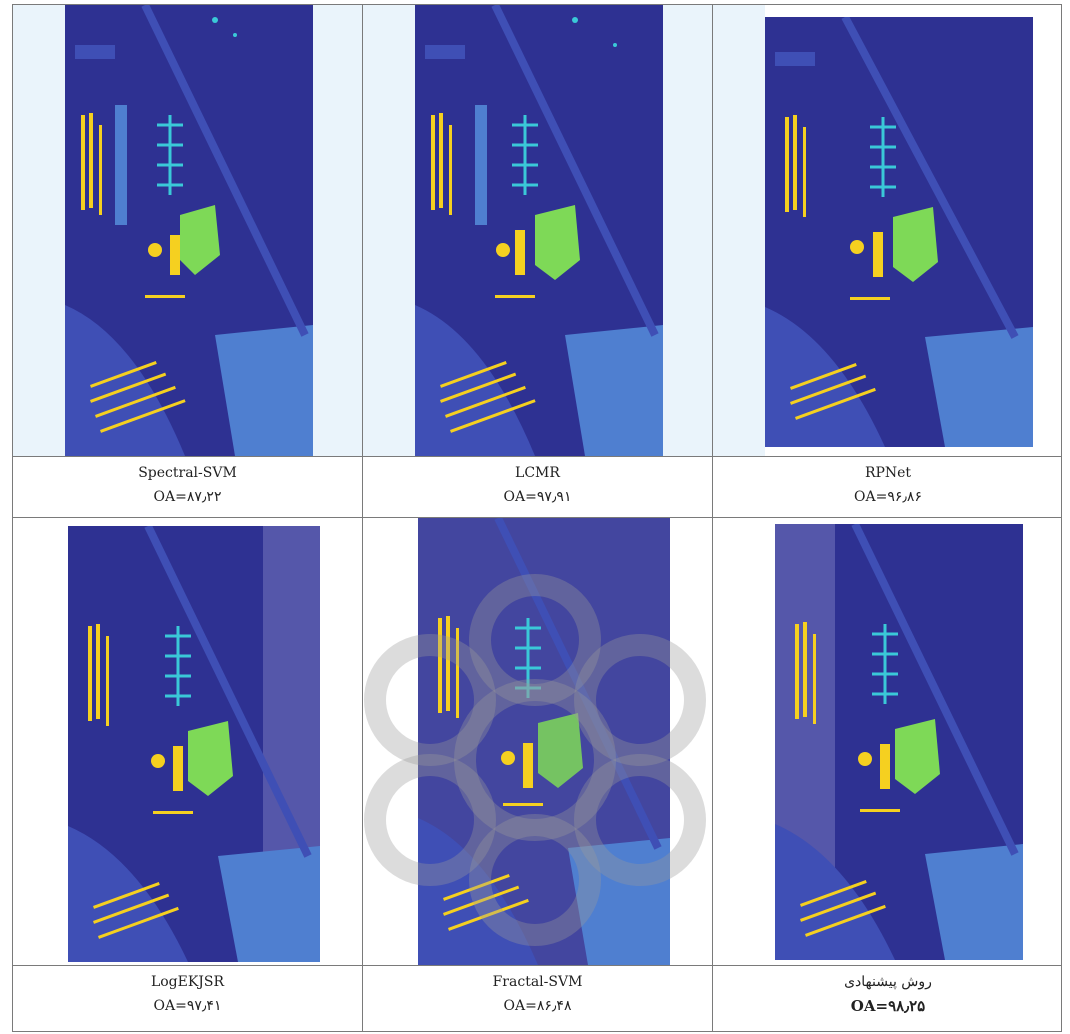 The image size is (1070, 1034). What do you see at coordinates (187, 982) in the screenshot?
I see `method-name: LogEKJSR` at bounding box center [187, 982].